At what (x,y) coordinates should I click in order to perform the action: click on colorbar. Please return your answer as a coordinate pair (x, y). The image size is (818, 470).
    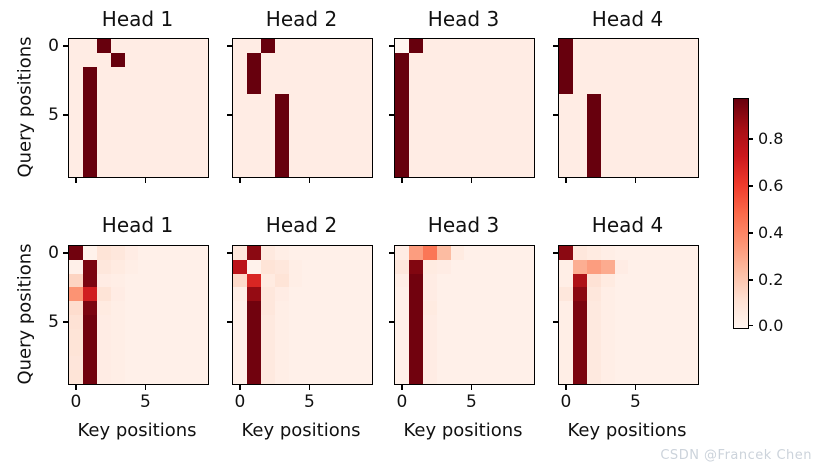
    Looking at the image, I should click on (741, 213).